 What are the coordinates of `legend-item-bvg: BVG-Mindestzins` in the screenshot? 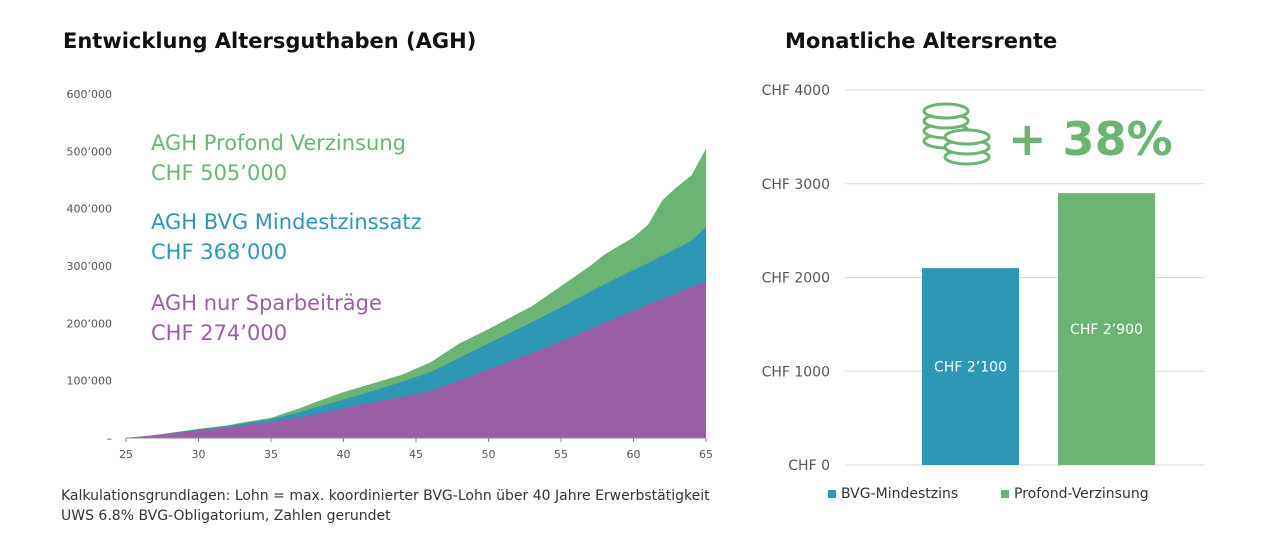 It's located at (893, 494).